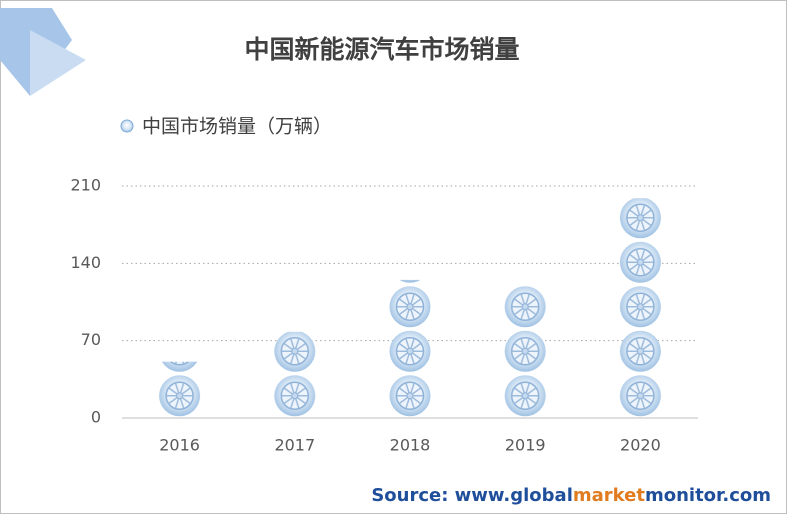  What do you see at coordinates (541, 495) in the screenshot?
I see `source-part: global` at bounding box center [541, 495].